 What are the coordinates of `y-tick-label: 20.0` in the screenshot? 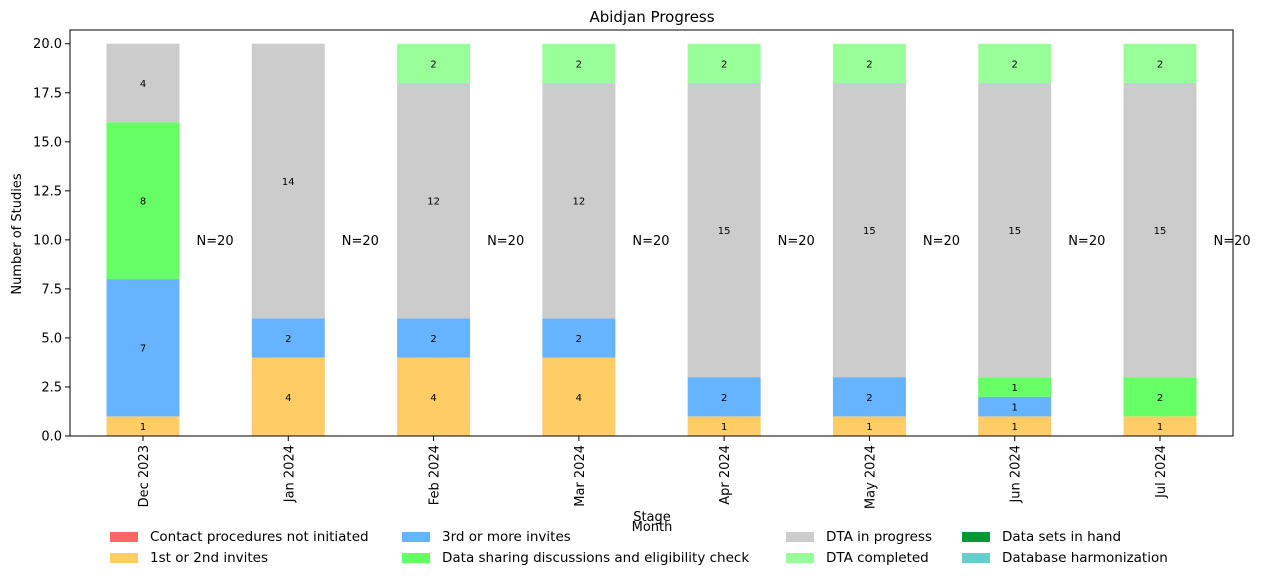 It's located at (47, 44).